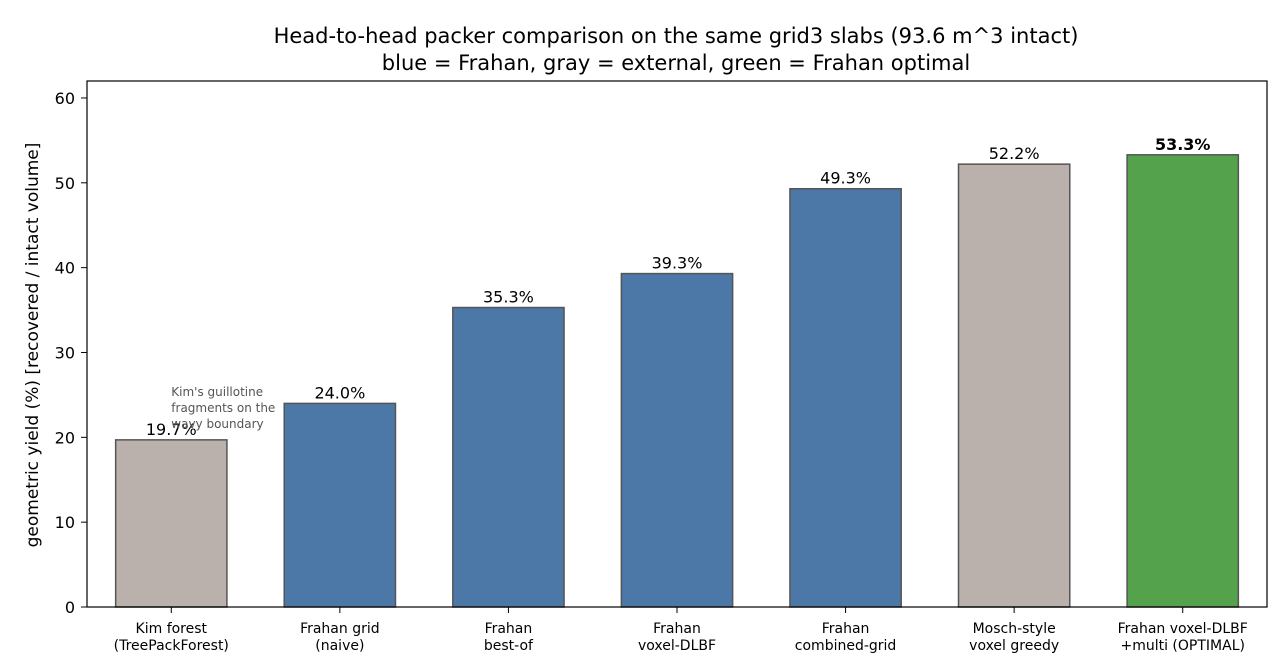  What do you see at coordinates (65, 352) in the screenshot?
I see `y-tick-label: 30` at bounding box center [65, 352].